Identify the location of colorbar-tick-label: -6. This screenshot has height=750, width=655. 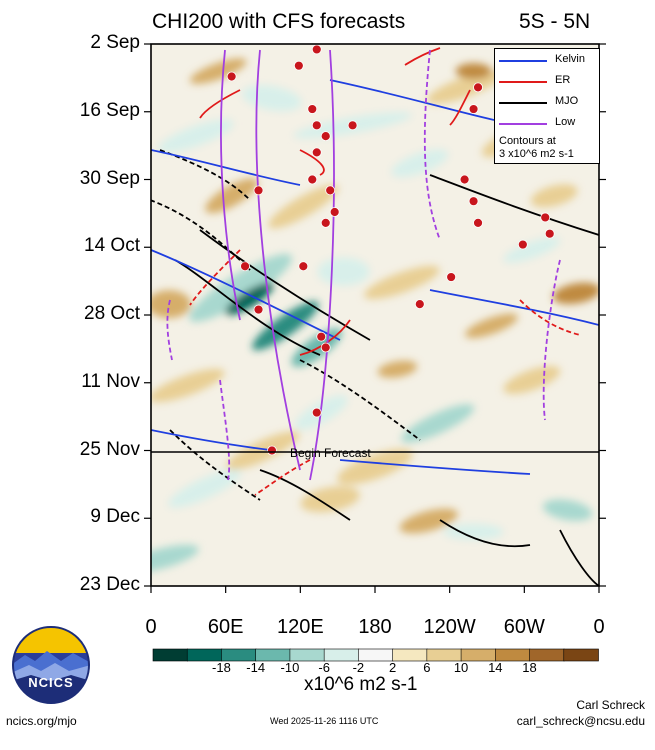
(324, 667).